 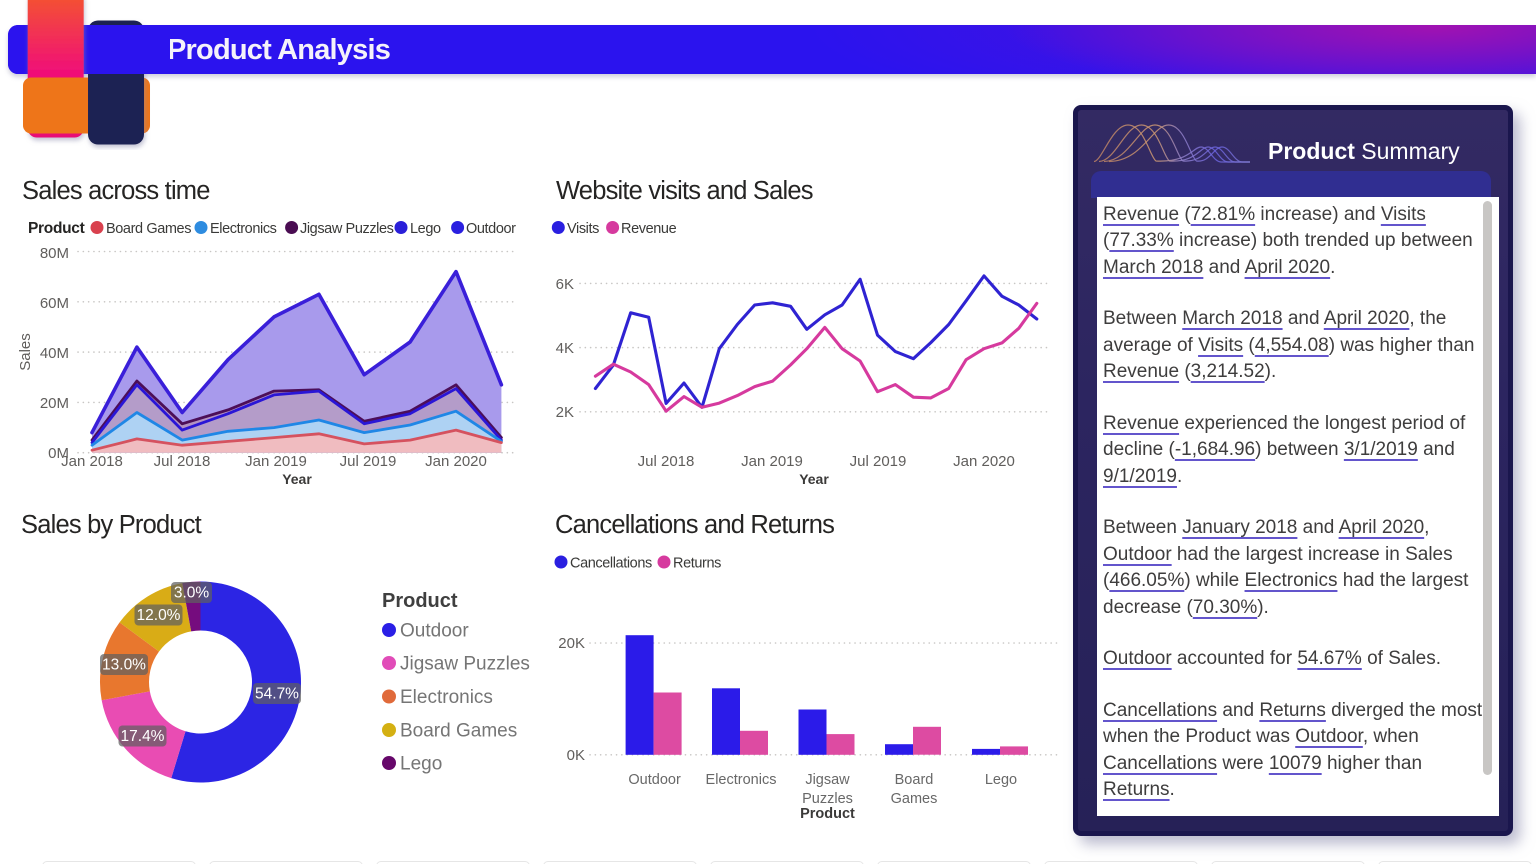 I want to click on svg-text: 13.0%, so click(x=124, y=665).